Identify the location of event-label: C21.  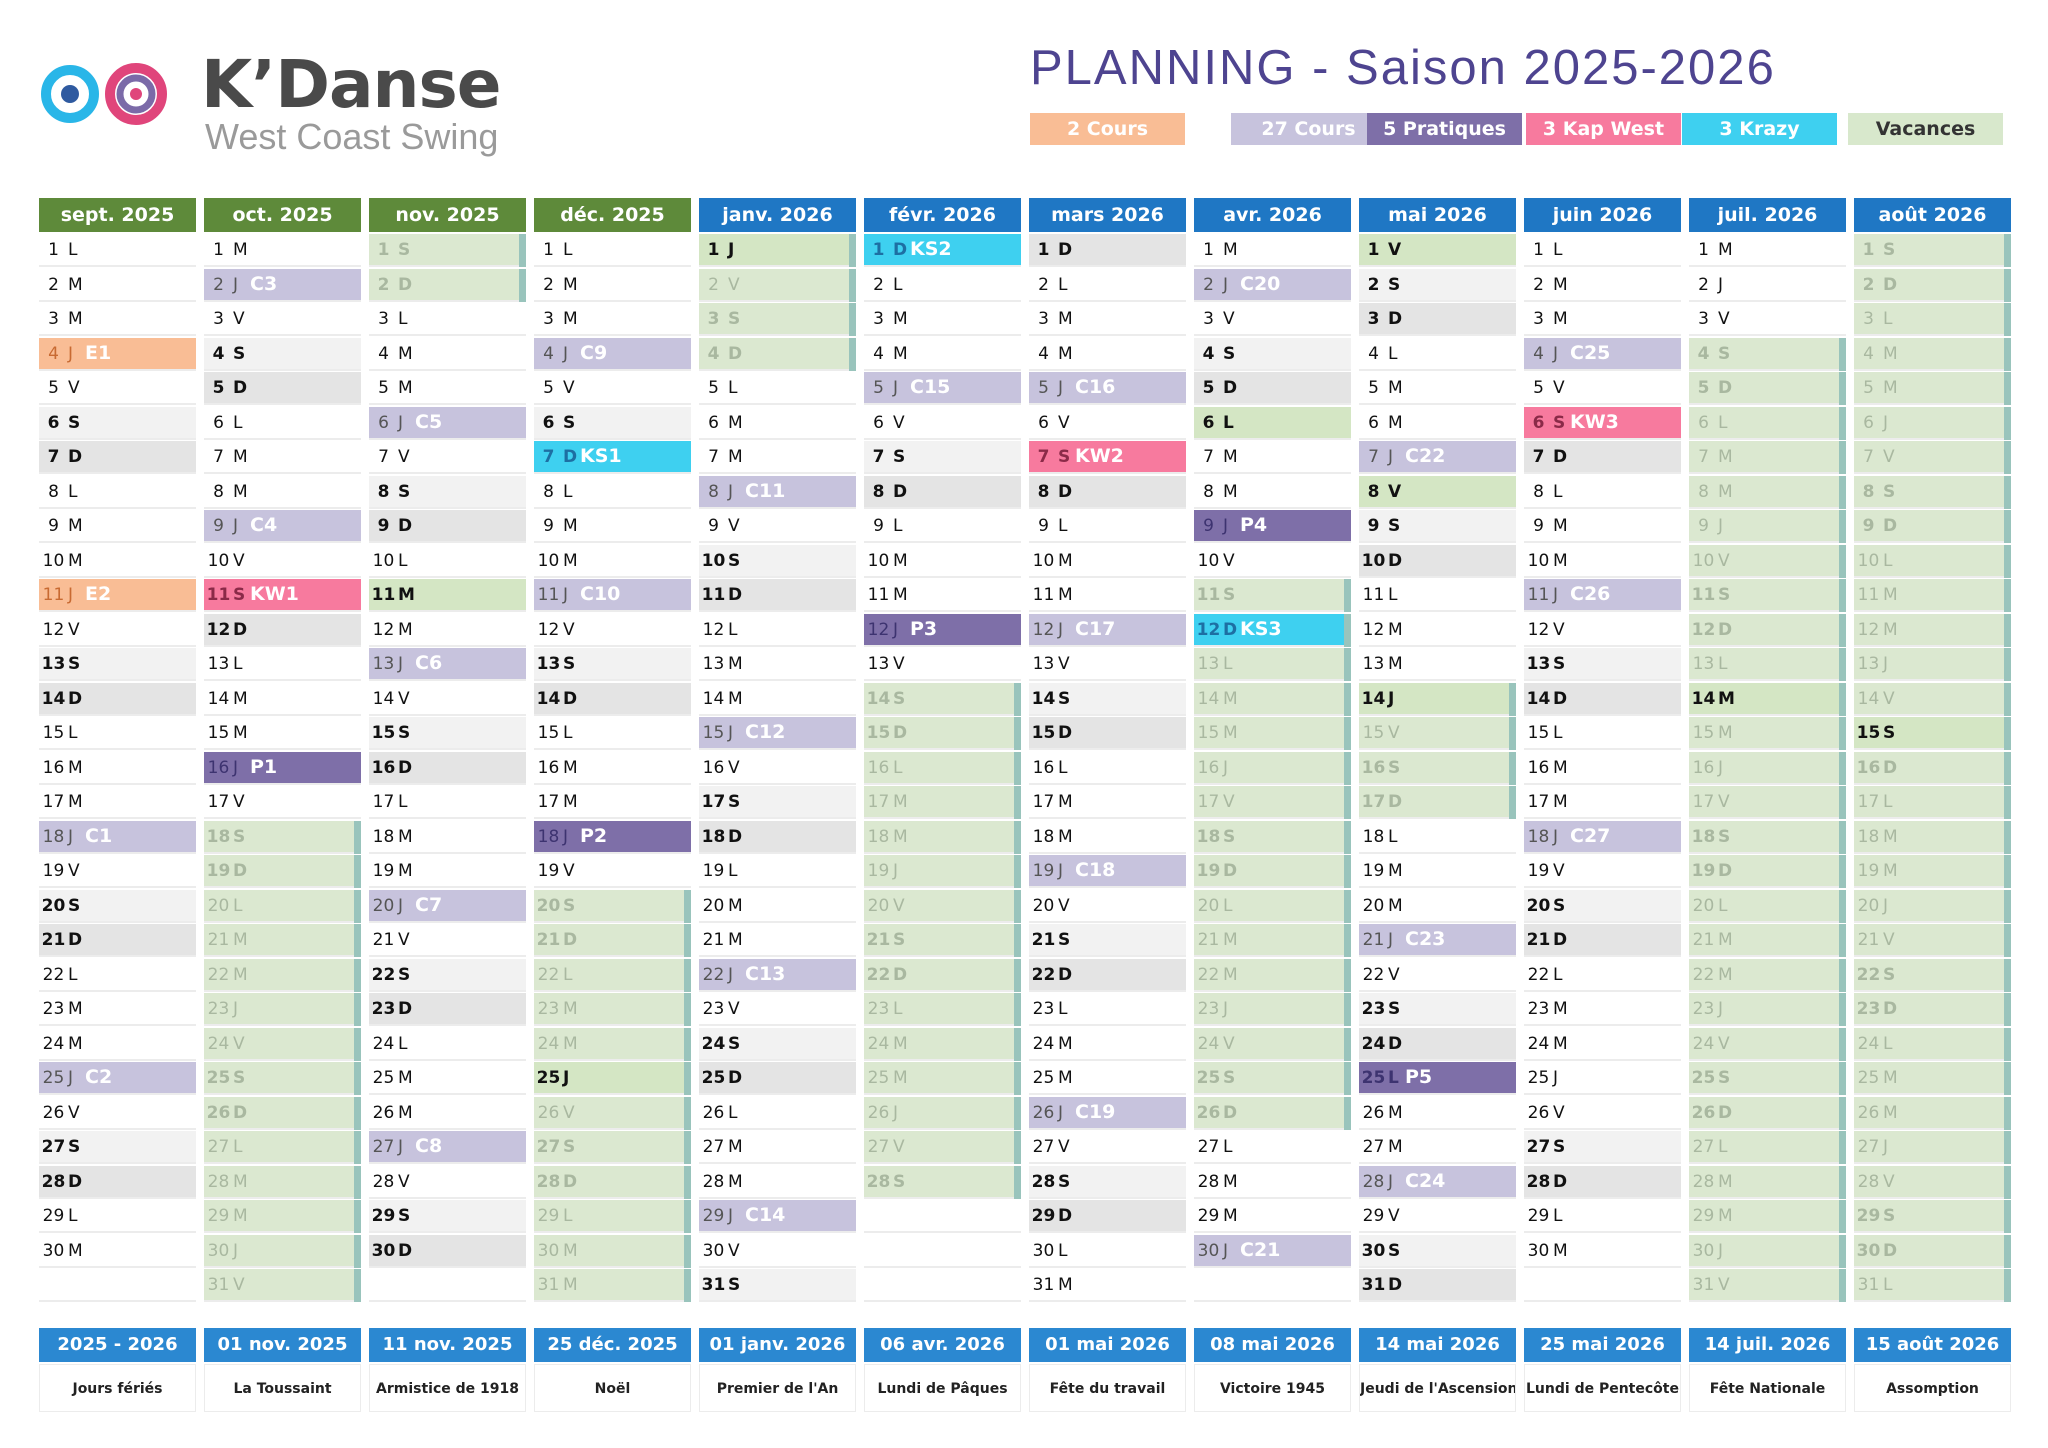
(1260, 1249).